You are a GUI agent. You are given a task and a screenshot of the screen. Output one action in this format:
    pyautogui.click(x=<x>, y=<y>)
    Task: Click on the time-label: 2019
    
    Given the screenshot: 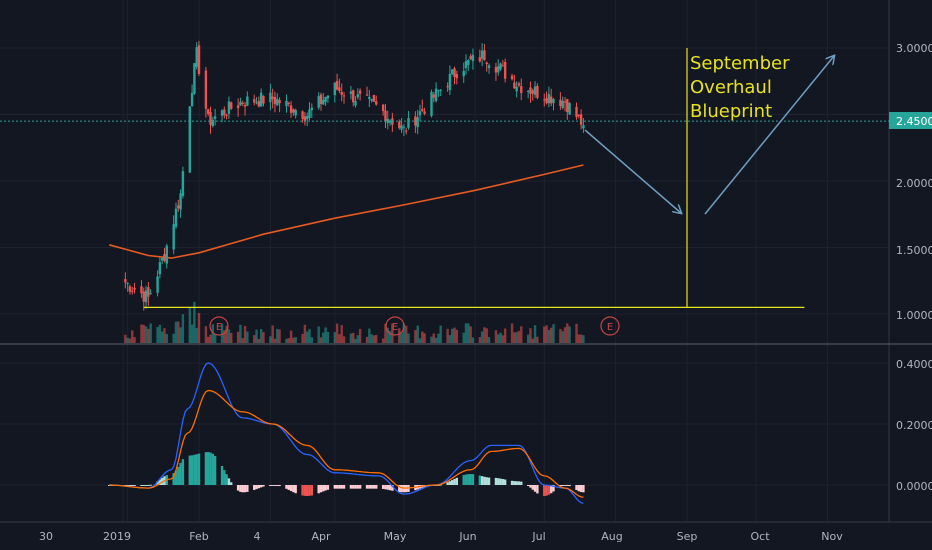 What is the action you would take?
    pyautogui.click(x=117, y=536)
    